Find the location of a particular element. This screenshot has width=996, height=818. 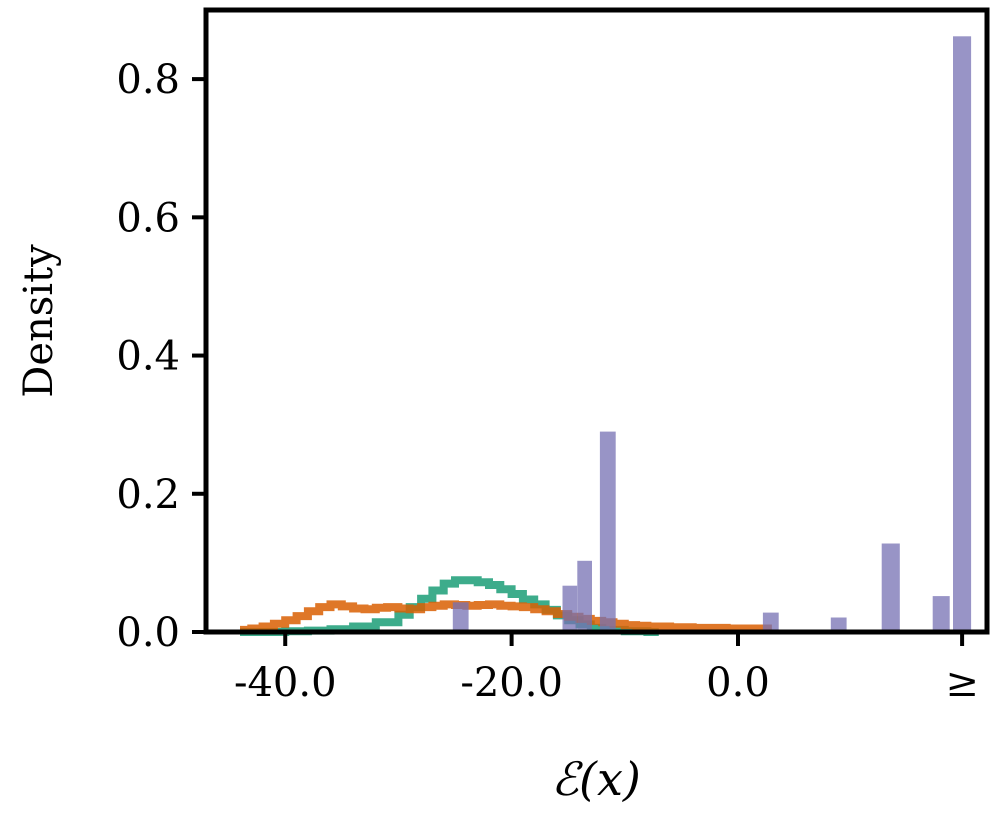

x-tick-label: -40.0 is located at coordinates (285, 683).